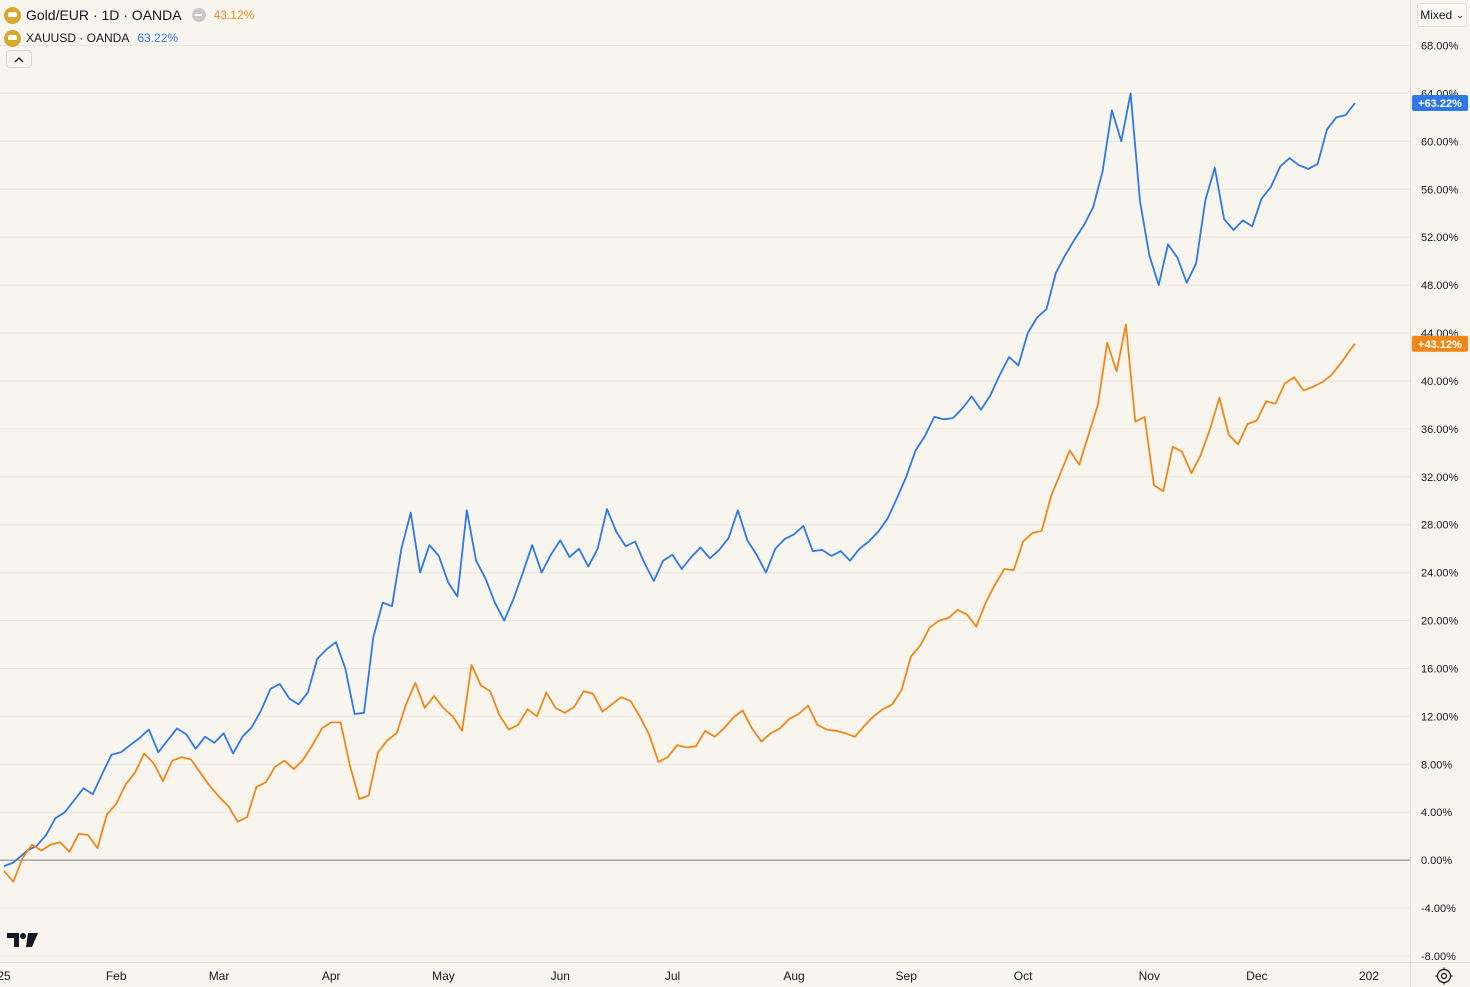  Describe the element at coordinates (1440, 190) in the screenshot. I see `y-tick-label: 56.00%` at that location.